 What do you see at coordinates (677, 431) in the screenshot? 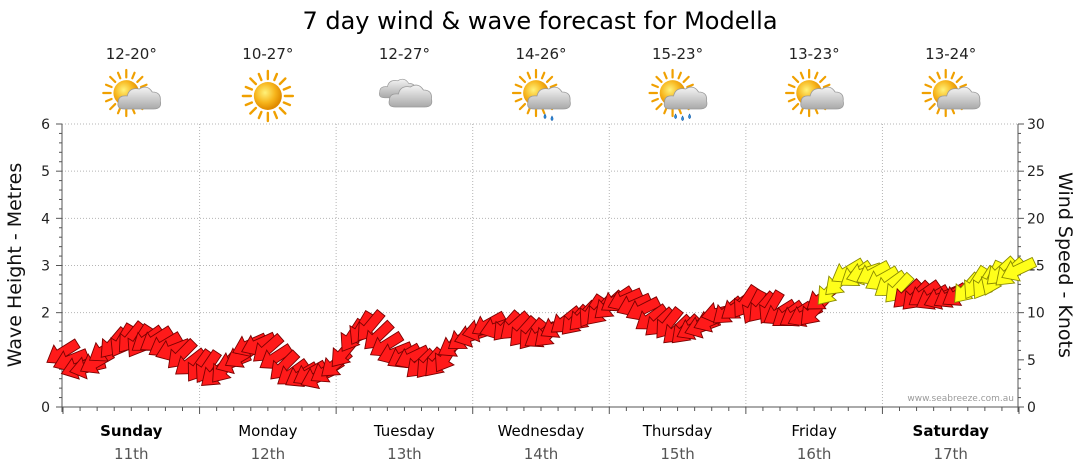
I see `day-label-thursday: Thursday` at bounding box center [677, 431].